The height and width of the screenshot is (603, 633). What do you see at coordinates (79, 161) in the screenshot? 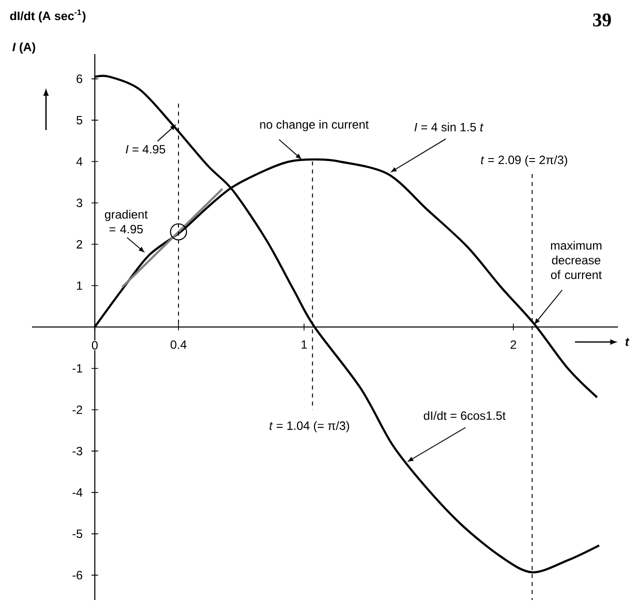
I see `y-tick-label: 4` at bounding box center [79, 161].